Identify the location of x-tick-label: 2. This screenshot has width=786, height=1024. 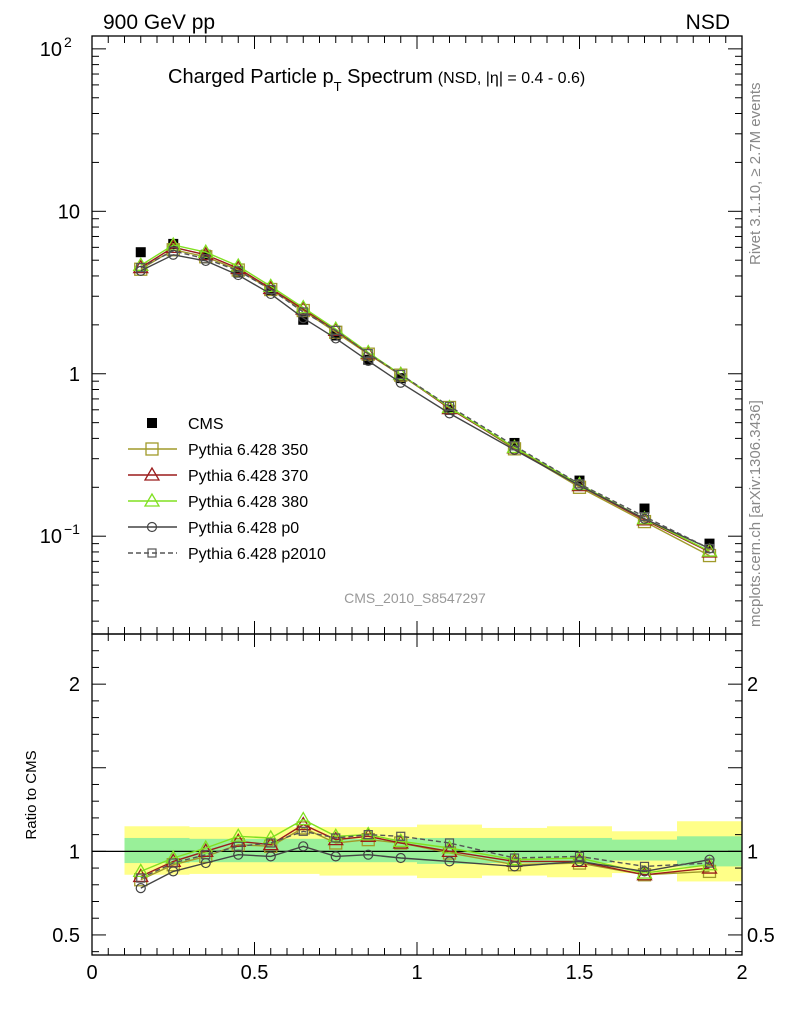
(741, 973).